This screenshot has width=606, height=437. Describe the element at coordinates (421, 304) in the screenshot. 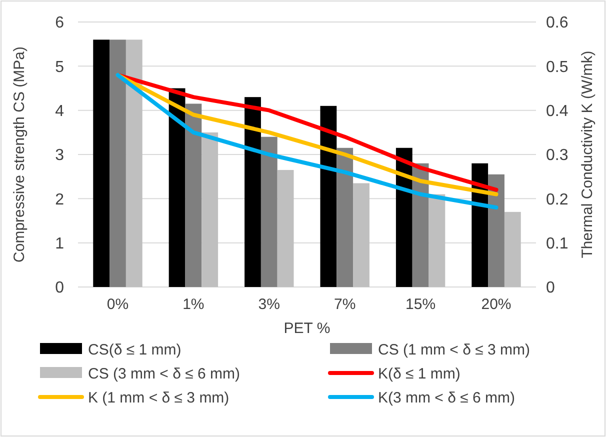

I see `x-tick-label: 15%` at that location.